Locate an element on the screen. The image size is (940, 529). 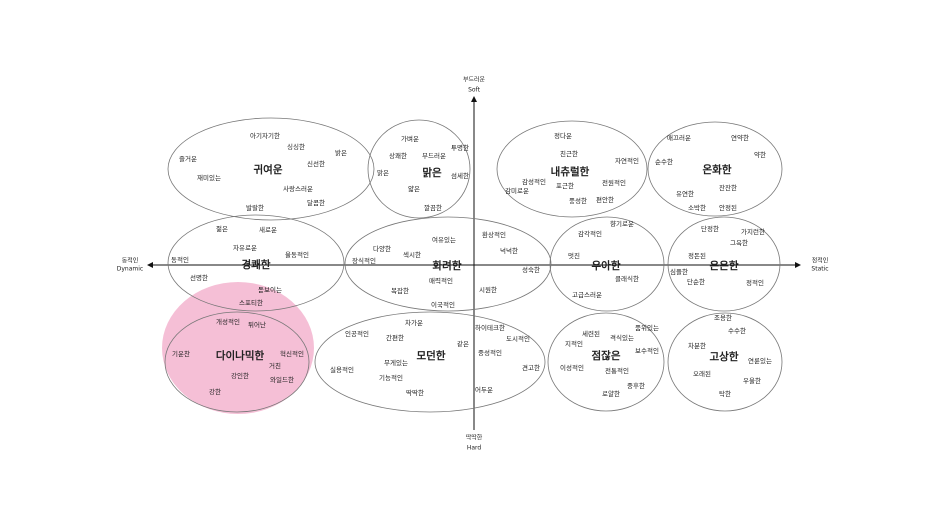
word: 섬세한 is located at coordinates (460, 175).